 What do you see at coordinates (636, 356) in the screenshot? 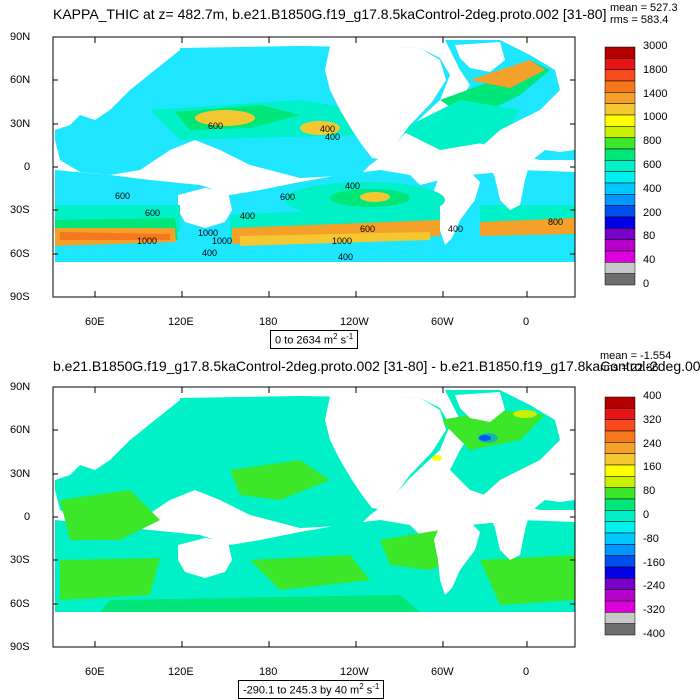
I see `panel2-mean: mean = -1.554` at bounding box center [636, 356].